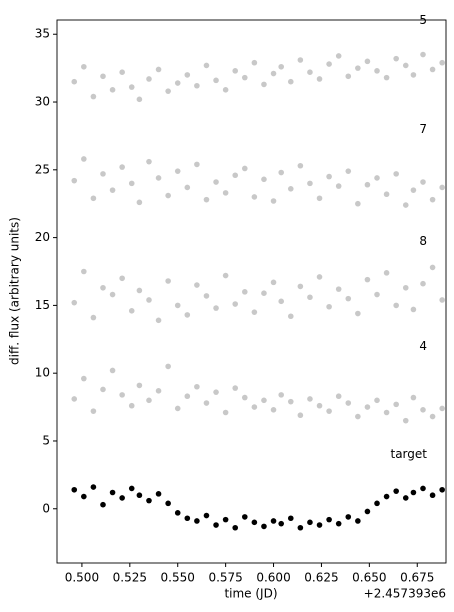 The image size is (454, 612). Describe the element at coordinates (423, 20) in the screenshot. I see `series-label: 5` at that location.